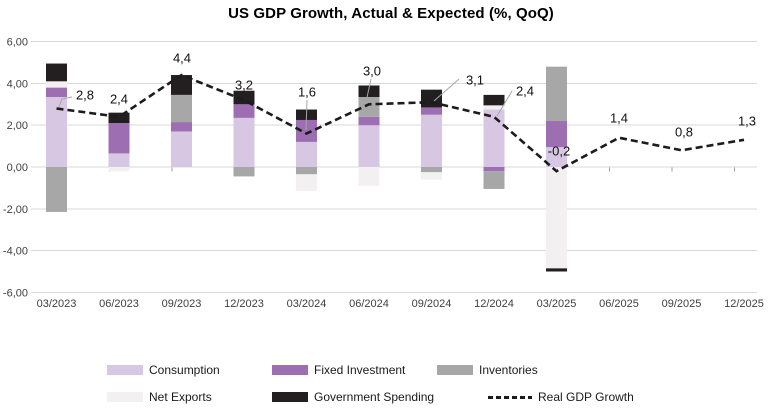 The width and height of the screenshot is (782, 417). I want to click on data-point-label: 0,8, so click(684, 132).